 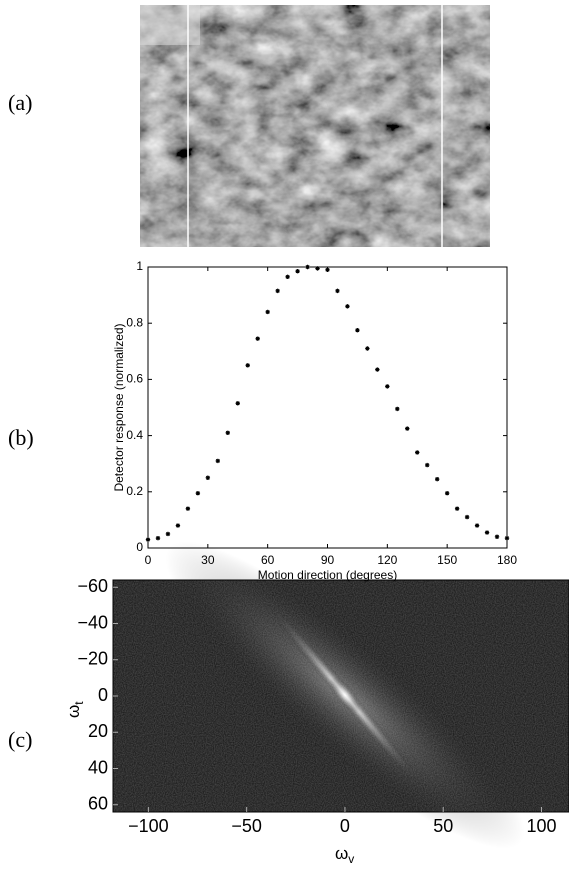 I want to click on panel-label: (b), so click(x=21, y=437).